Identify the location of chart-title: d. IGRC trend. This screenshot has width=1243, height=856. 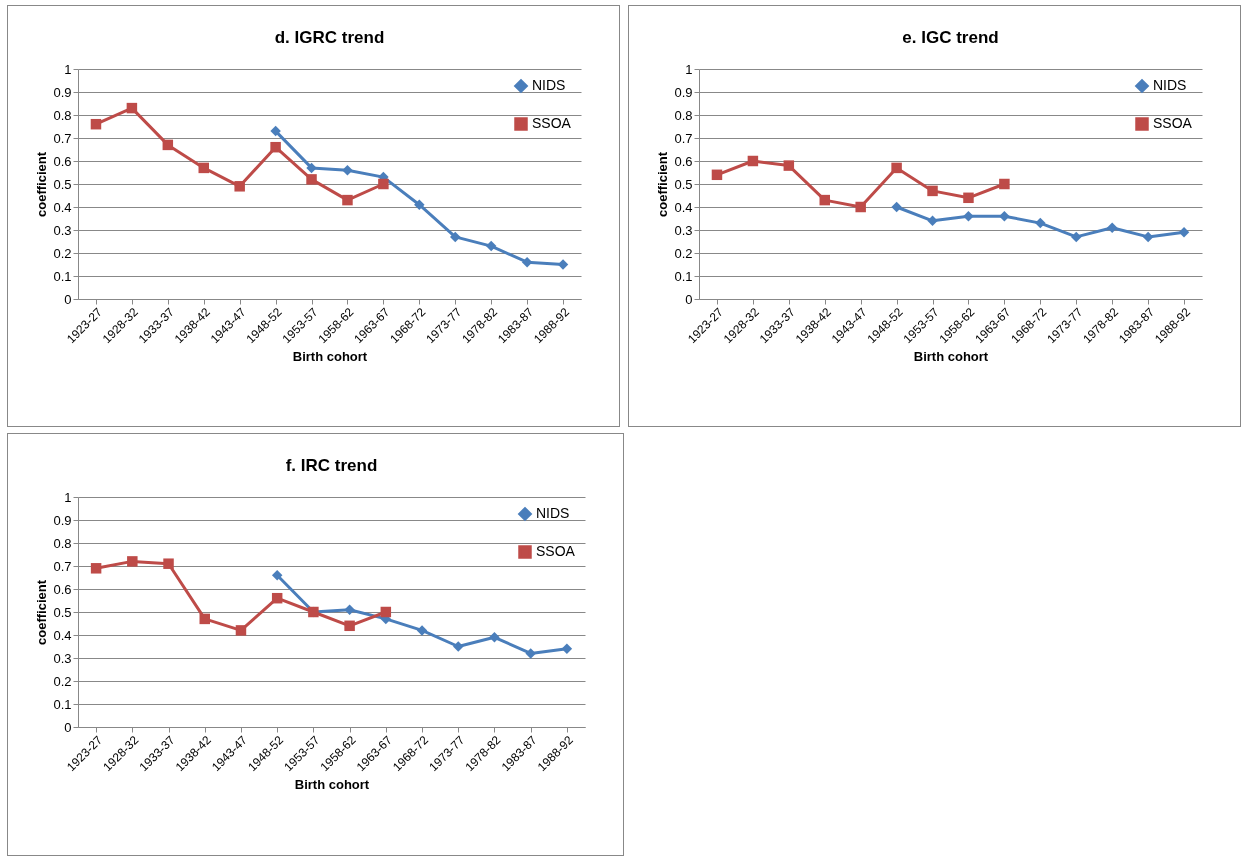
(329, 37).